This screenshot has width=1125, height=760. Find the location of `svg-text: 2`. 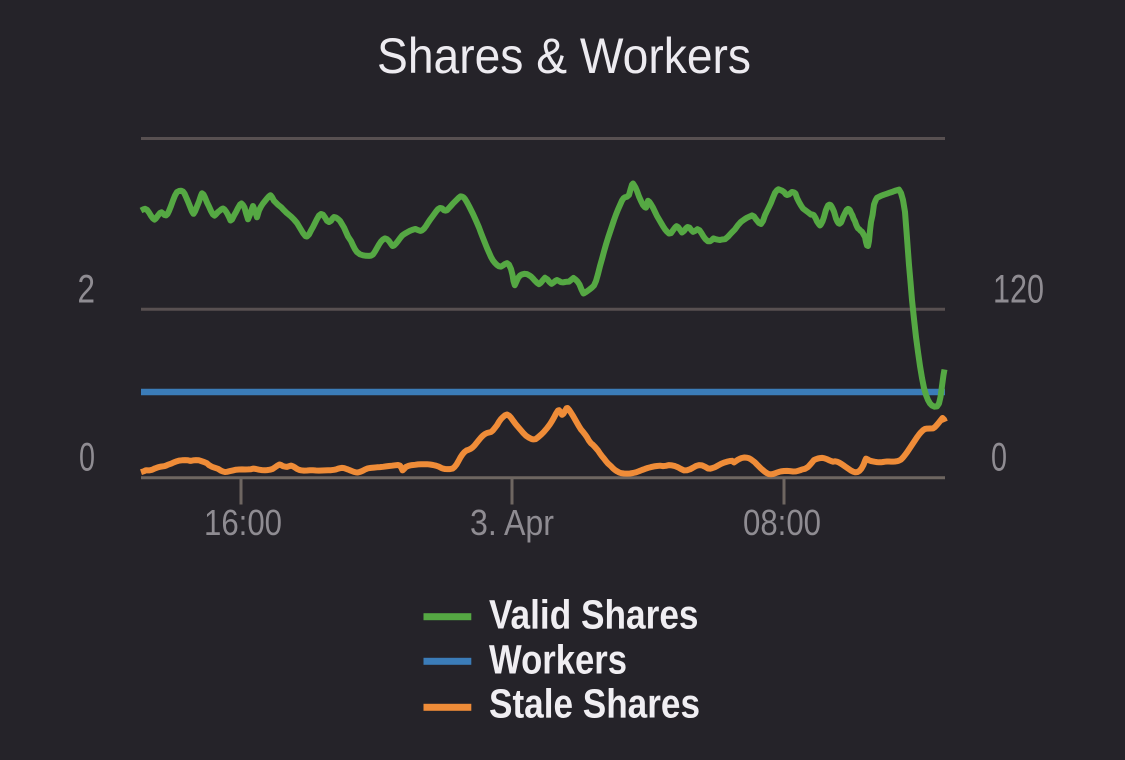

svg-text: 2 is located at coordinates (87, 290).